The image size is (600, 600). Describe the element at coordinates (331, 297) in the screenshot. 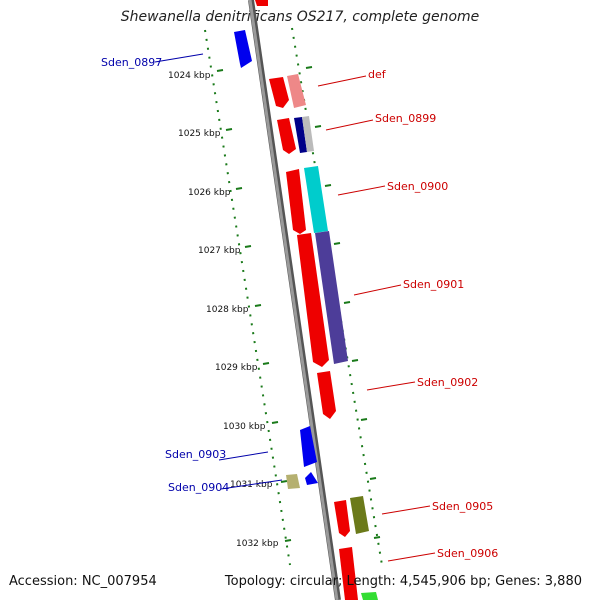

I see `gene-sden-0901-neighbor` at that location.